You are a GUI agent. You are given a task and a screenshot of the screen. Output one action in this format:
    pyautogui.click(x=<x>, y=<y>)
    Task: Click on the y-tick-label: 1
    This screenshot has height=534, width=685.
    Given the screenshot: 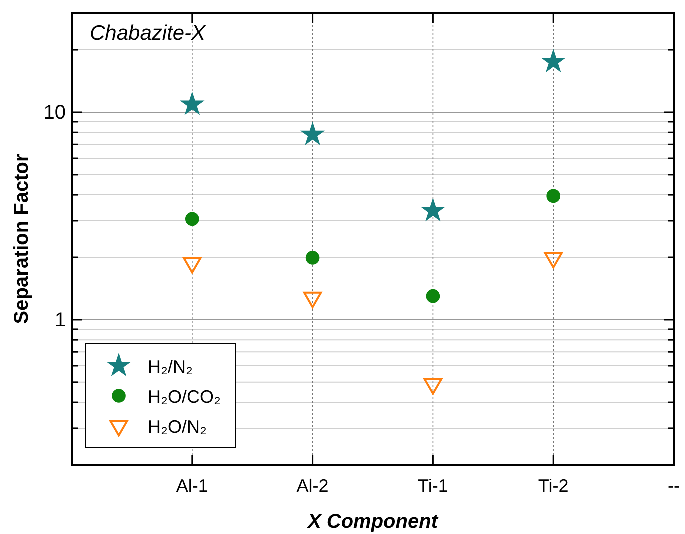 What is the action you would take?
    pyautogui.click(x=60, y=320)
    